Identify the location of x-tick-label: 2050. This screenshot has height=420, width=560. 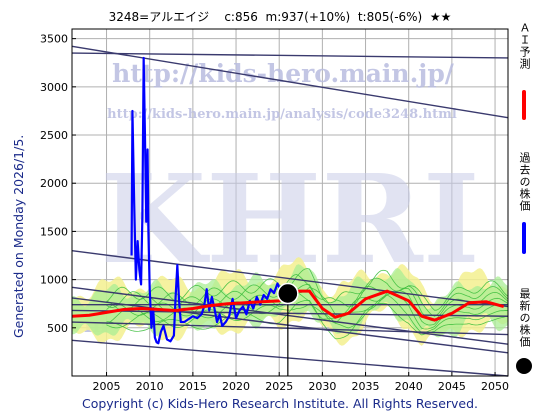
(495, 386).